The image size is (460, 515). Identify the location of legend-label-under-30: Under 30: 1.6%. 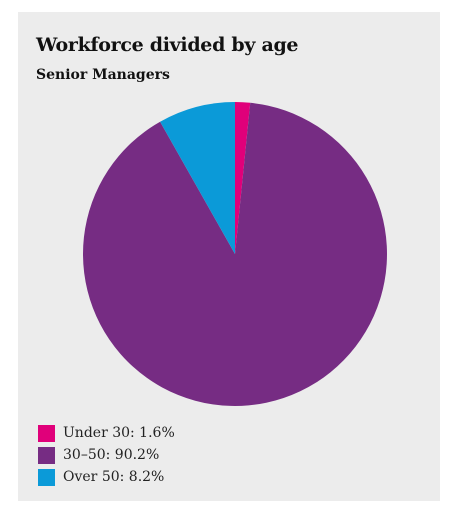
(119, 433).